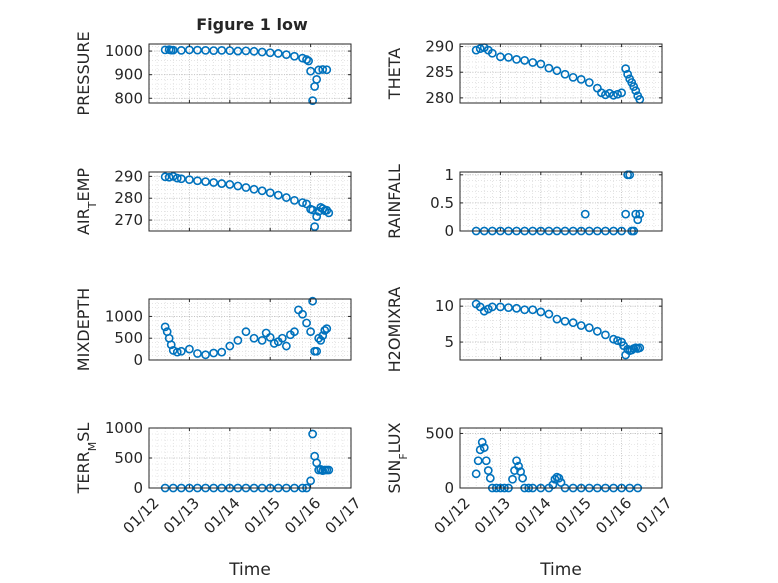 The image size is (778, 583). What do you see at coordinates (213, 329) in the screenshot?
I see `subplot-mixdepth: 0 500 1000 MIXDEPTH` at bounding box center [213, 329].